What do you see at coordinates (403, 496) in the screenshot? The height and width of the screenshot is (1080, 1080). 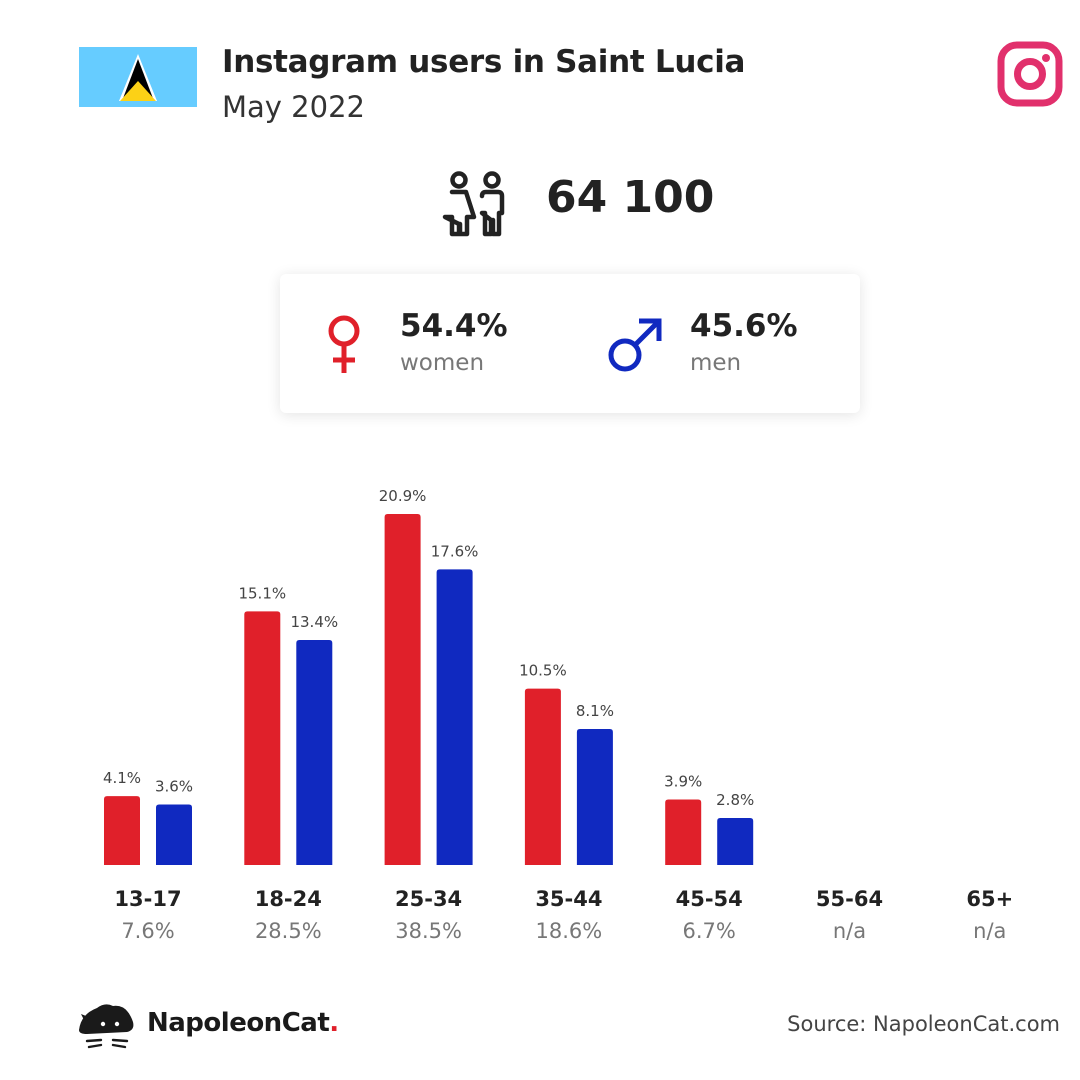 I see `data-label-women-25-34: 20.9%` at bounding box center [403, 496].